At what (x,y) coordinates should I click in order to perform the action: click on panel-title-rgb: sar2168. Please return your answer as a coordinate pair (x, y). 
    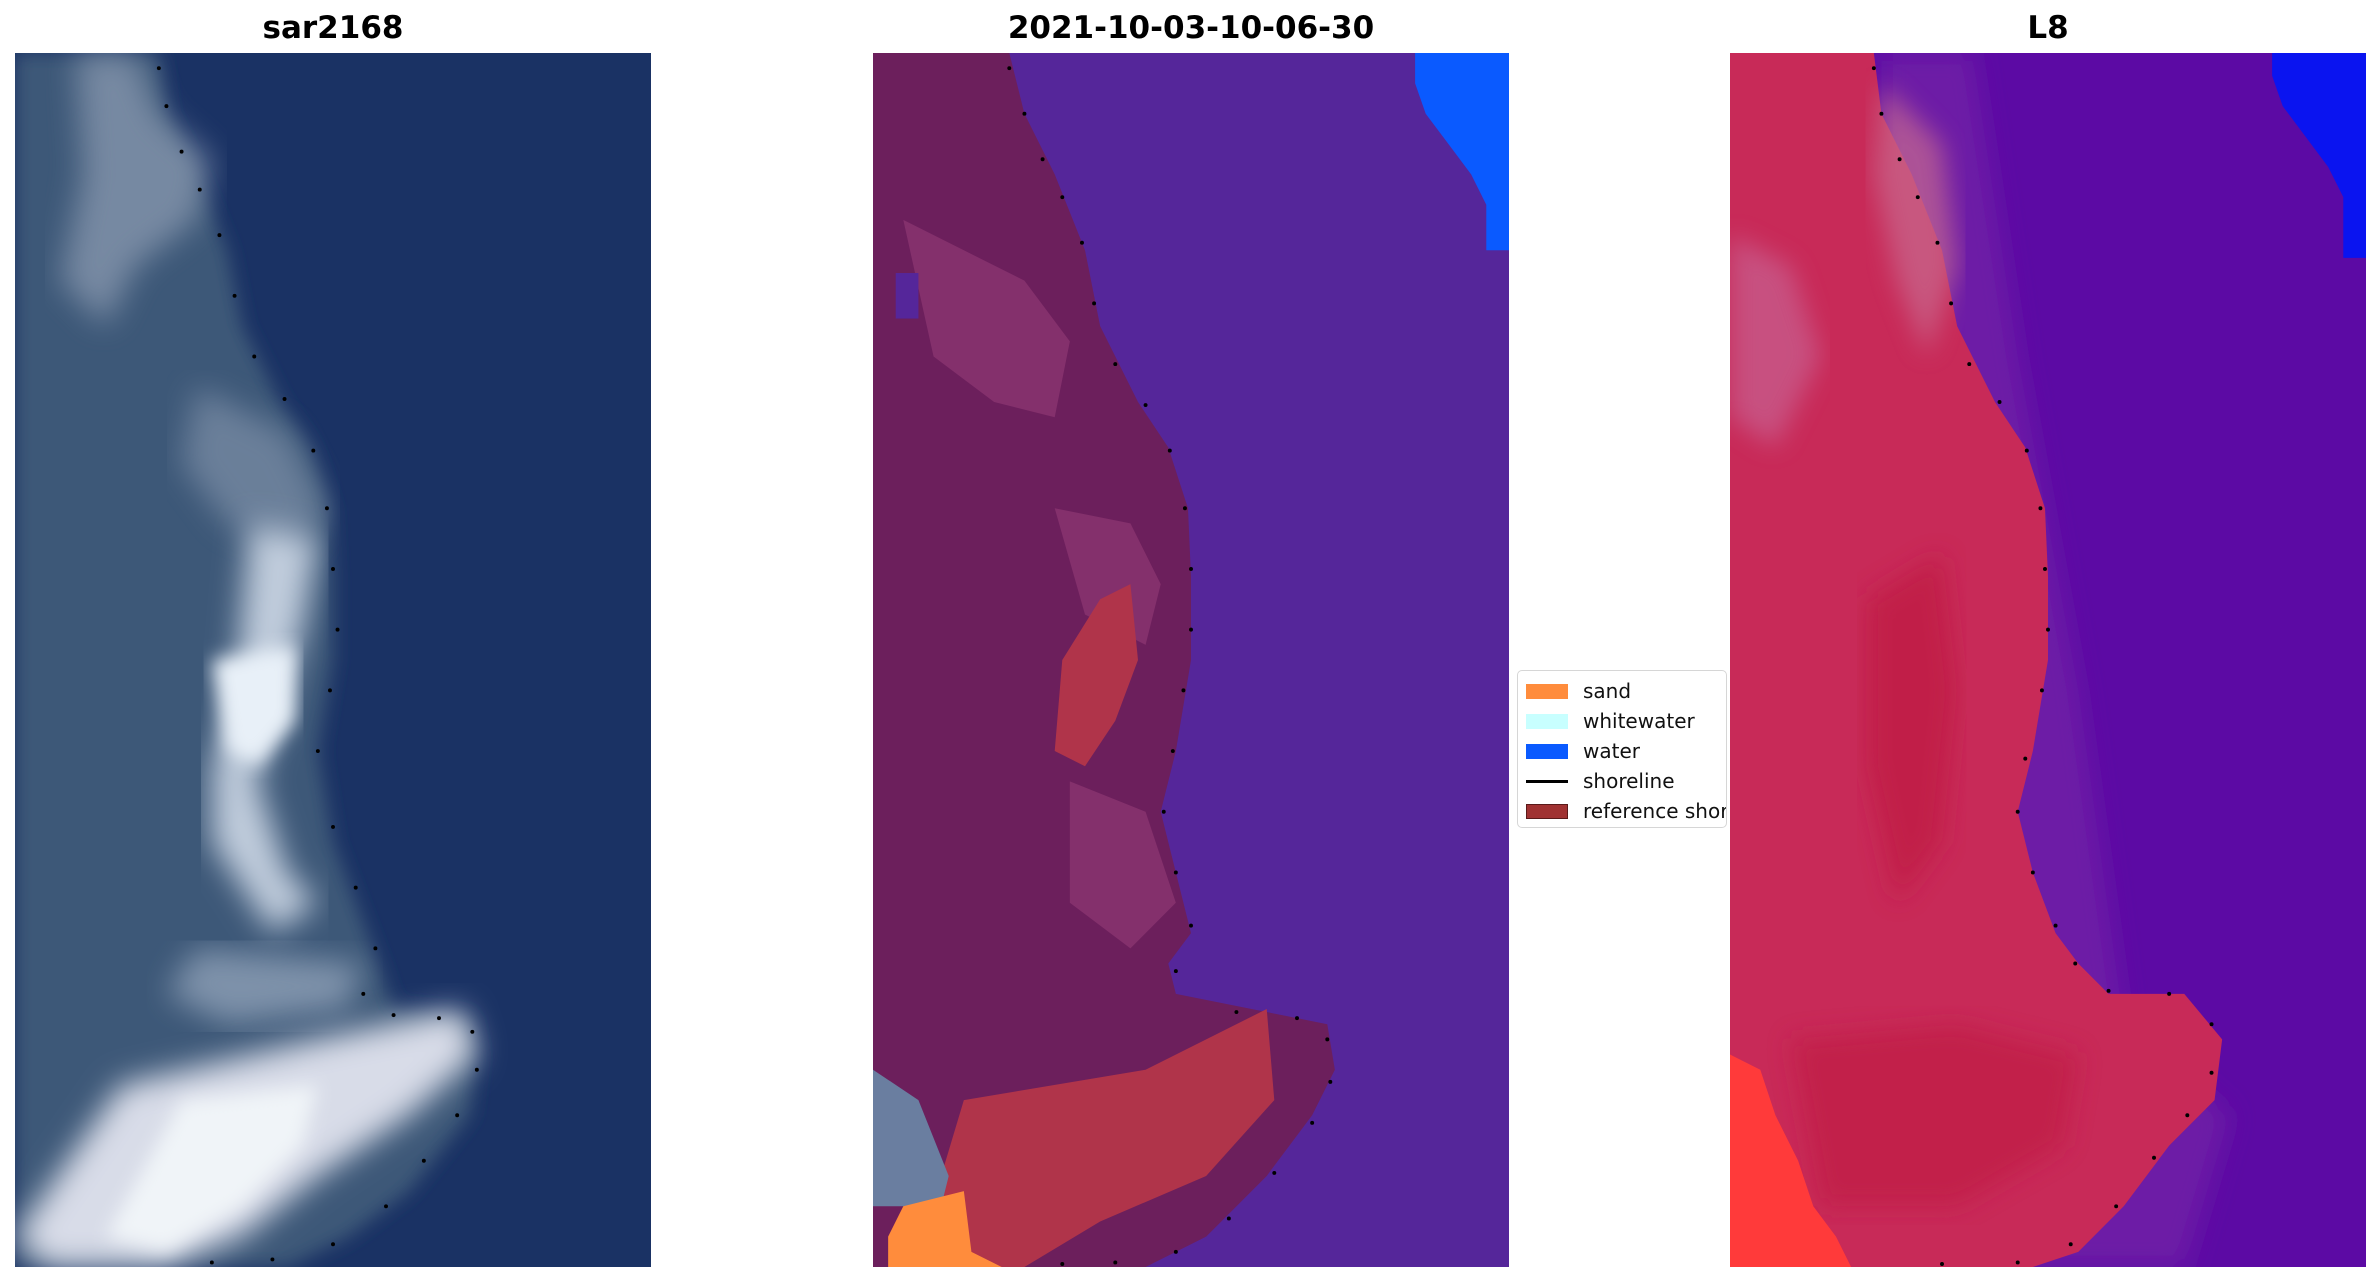
    Looking at the image, I should click on (333, 28).